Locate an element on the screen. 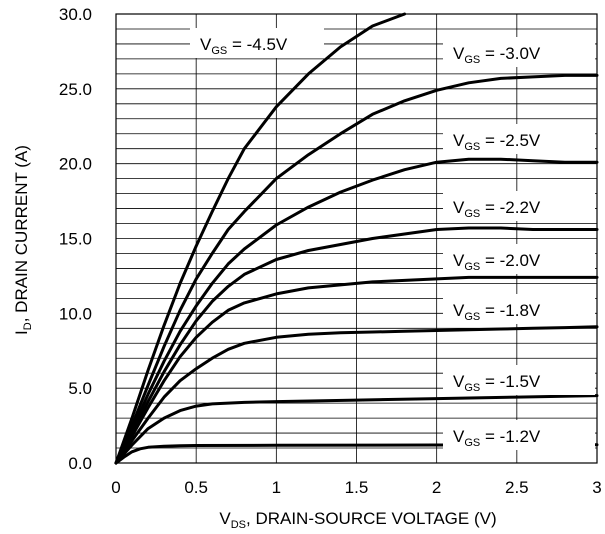 Image resolution: width=605 pixels, height=534 pixels. x-tick-label: 0 is located at coordinates (115, 487).